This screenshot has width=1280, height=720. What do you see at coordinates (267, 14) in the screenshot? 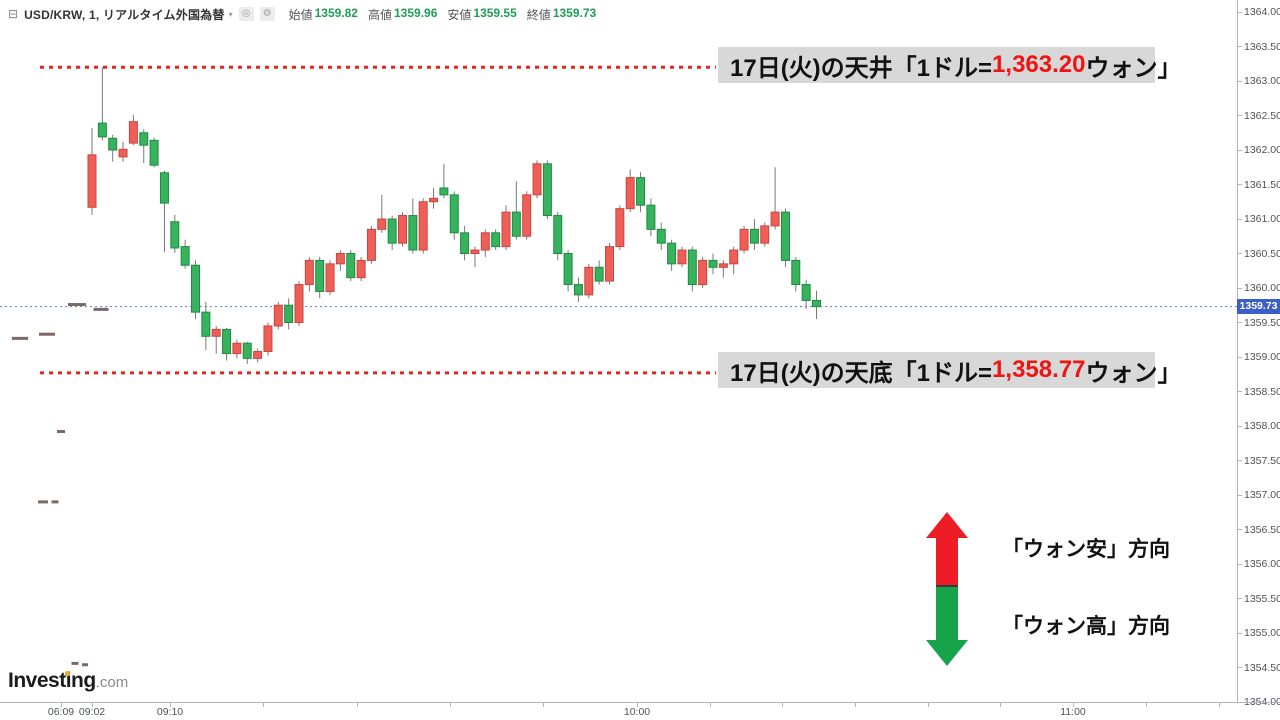
I see `settings-gear-icon: ⚙` at bounding box center [267, 14].